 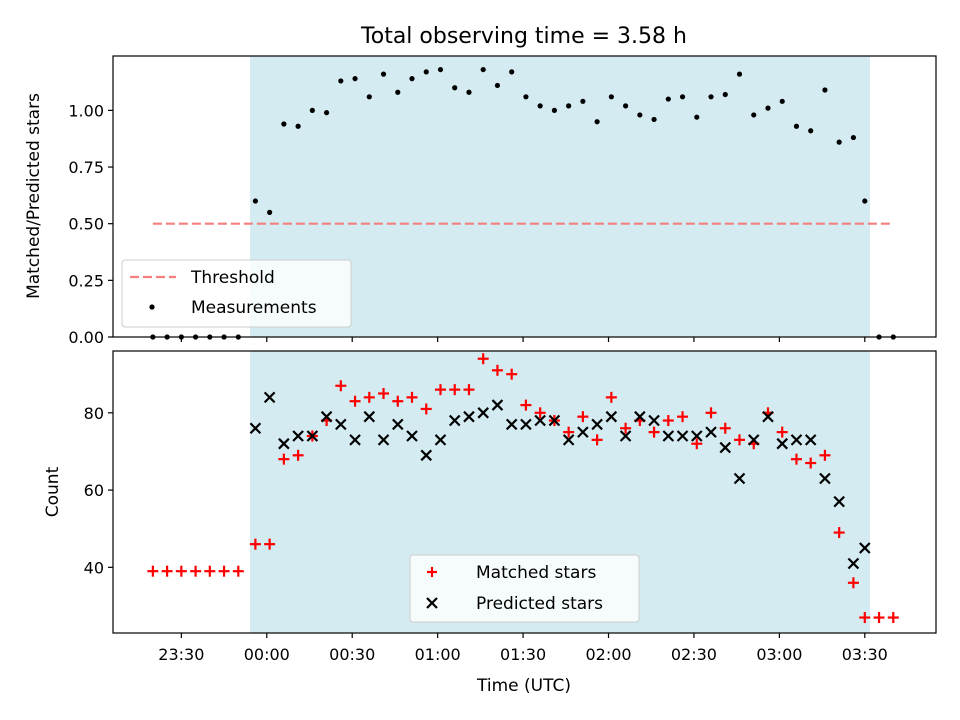 What do you see at coordinates (86, 110) in the screenshot?
I see `top-y-tick-label: 1.00` at bounding box center [86, 110].